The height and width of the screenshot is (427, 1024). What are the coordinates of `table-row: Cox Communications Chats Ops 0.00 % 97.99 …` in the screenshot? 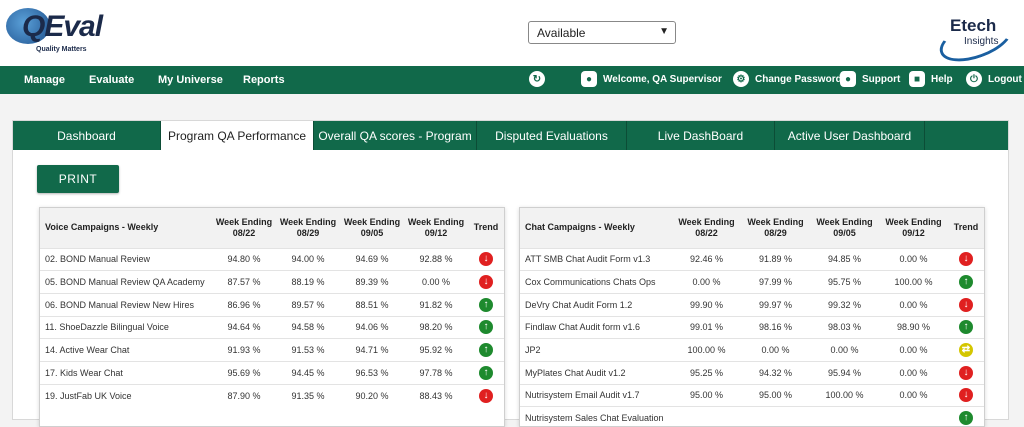 It's located at (752, 282).